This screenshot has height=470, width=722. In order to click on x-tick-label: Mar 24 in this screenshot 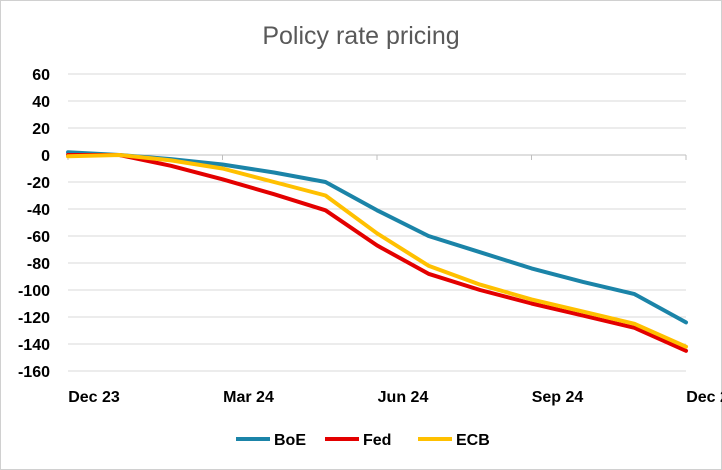, I will do `click(248, 397)`.